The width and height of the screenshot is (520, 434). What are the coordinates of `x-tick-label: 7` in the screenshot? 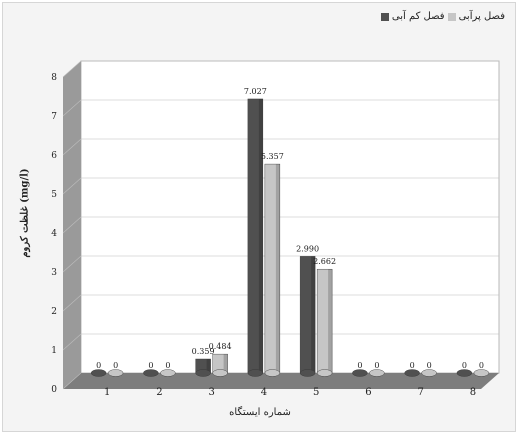 It's located at (420, 392).